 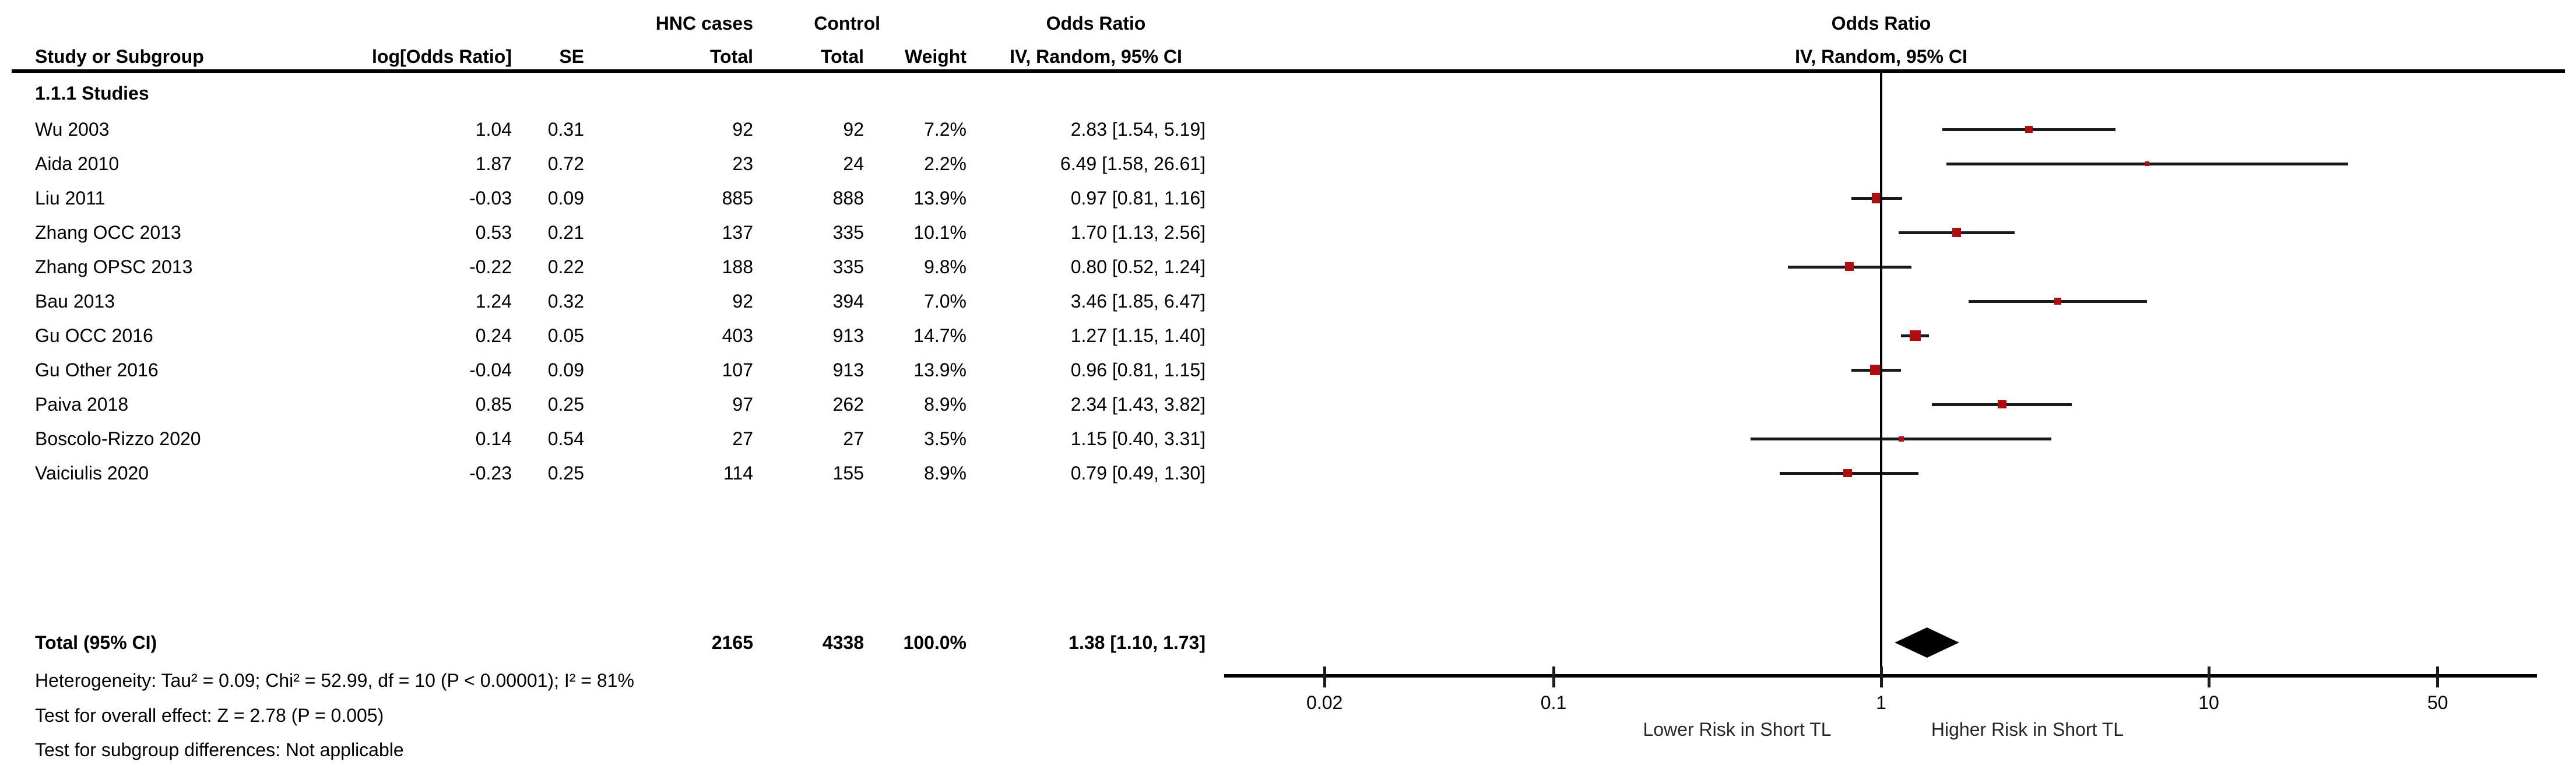 I want to click on study-se: 0.22, so click(x=565, y=266).